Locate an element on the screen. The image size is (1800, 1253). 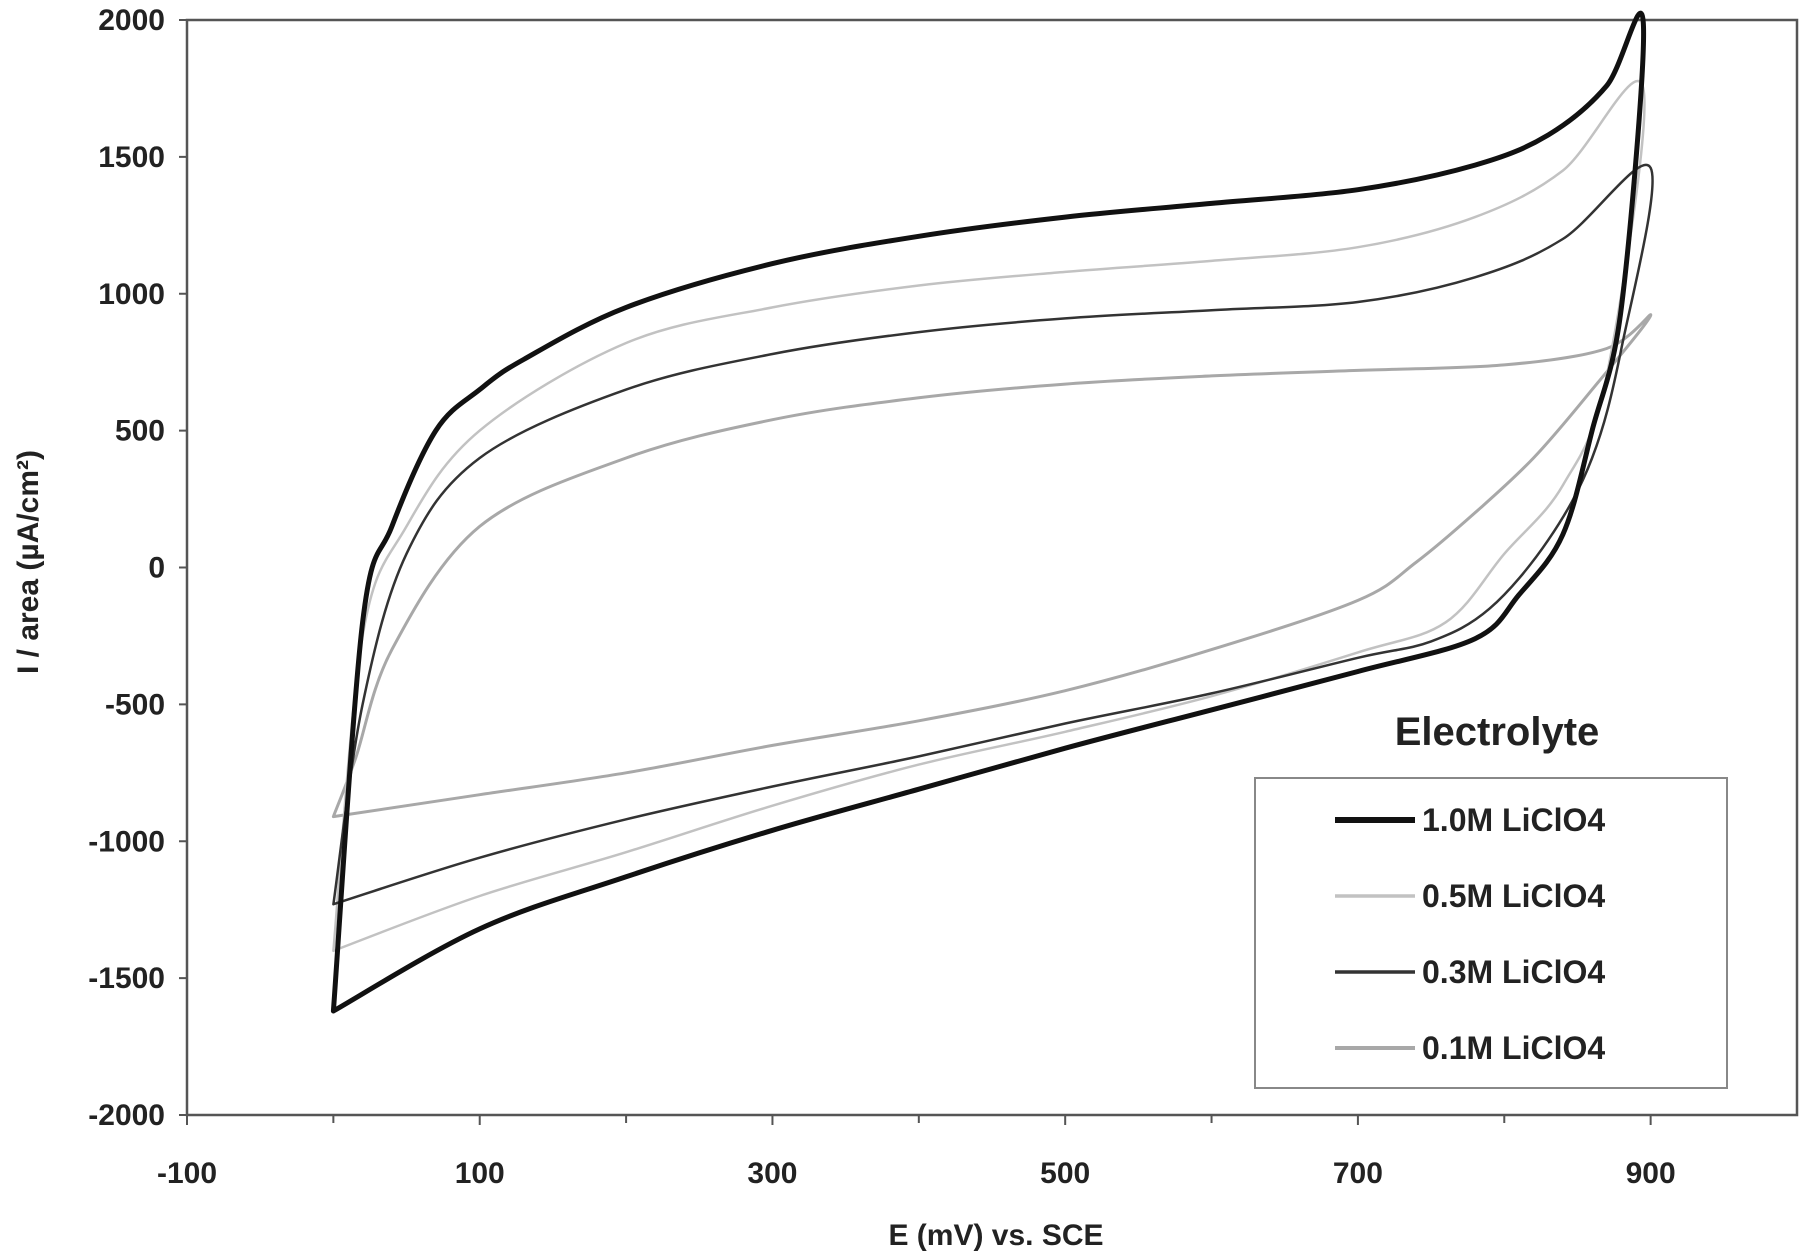
x-tick-label: 700 is located at coordinates (1358, 1173).